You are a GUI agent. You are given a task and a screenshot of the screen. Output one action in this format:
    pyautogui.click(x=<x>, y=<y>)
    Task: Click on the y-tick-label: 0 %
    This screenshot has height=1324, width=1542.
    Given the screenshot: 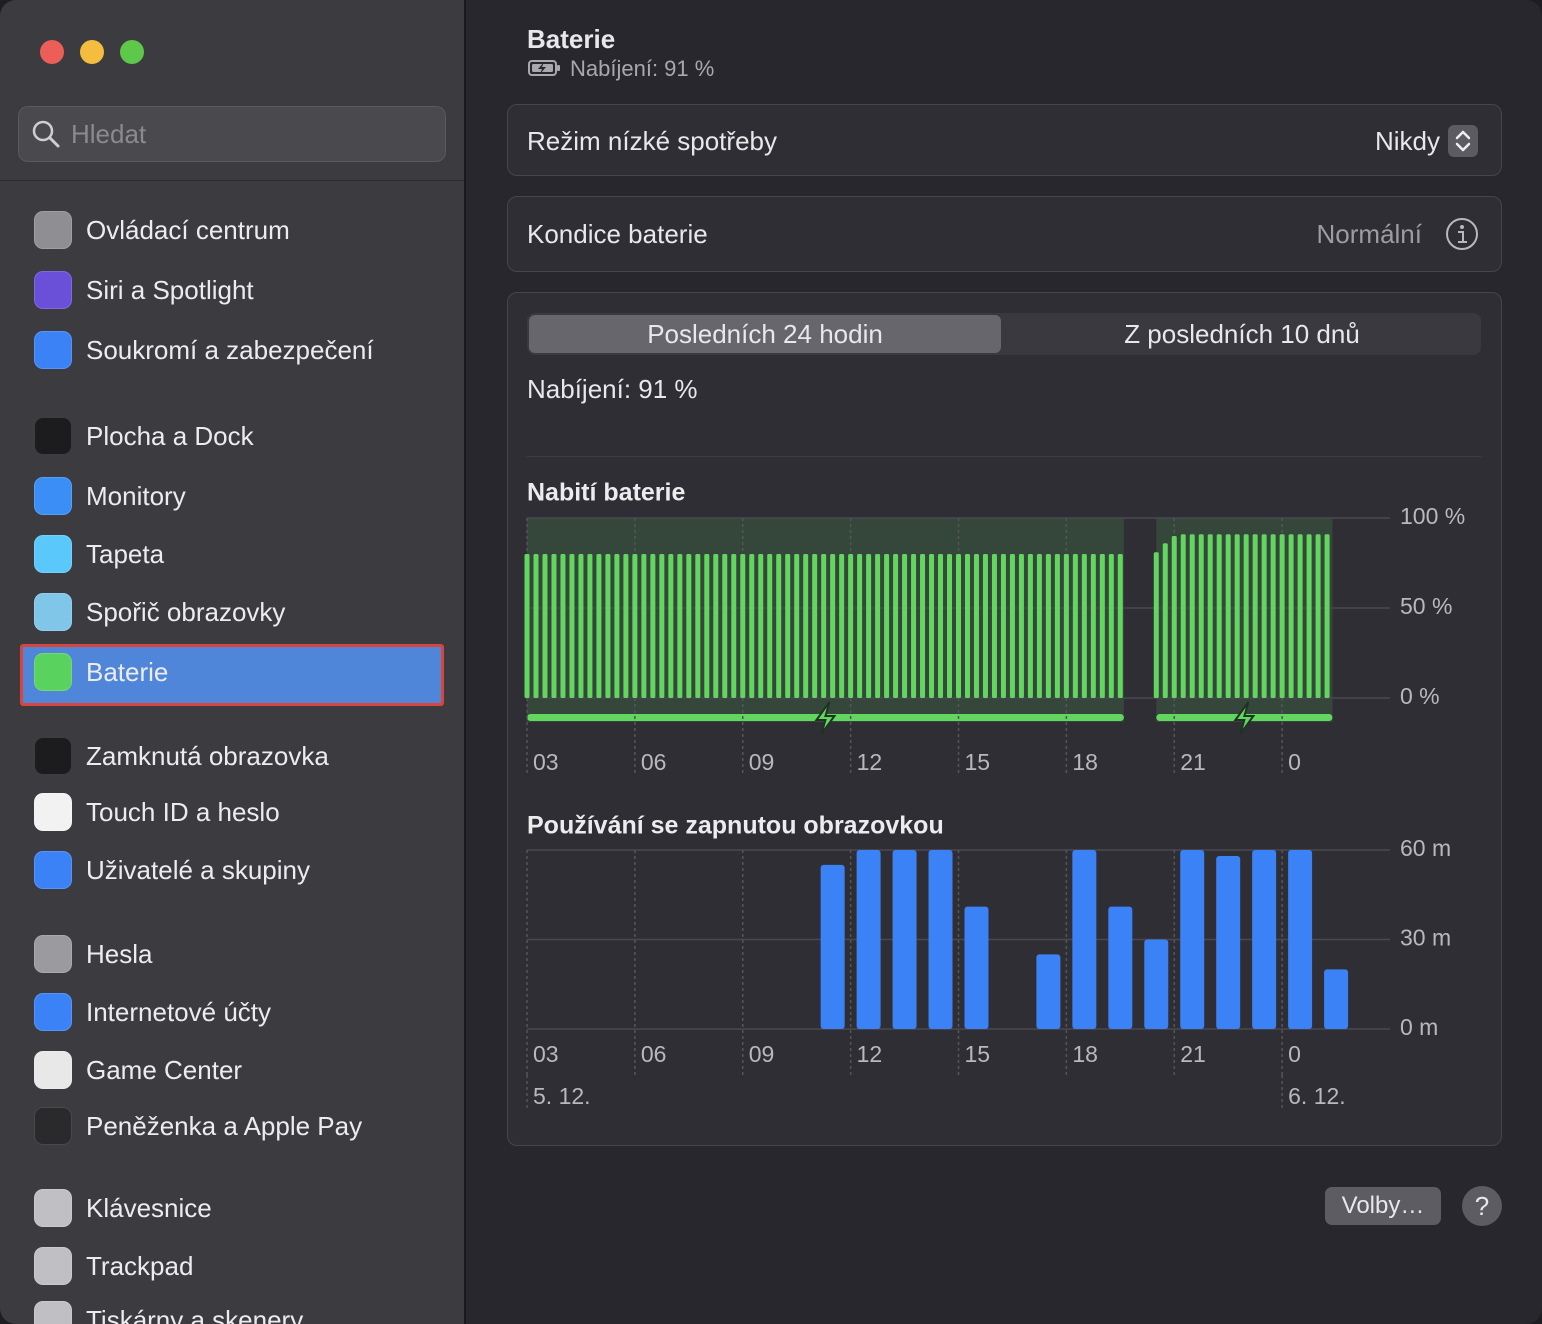 What is the action you would take?
    pyautogui.click(x=1420, y=696)
    